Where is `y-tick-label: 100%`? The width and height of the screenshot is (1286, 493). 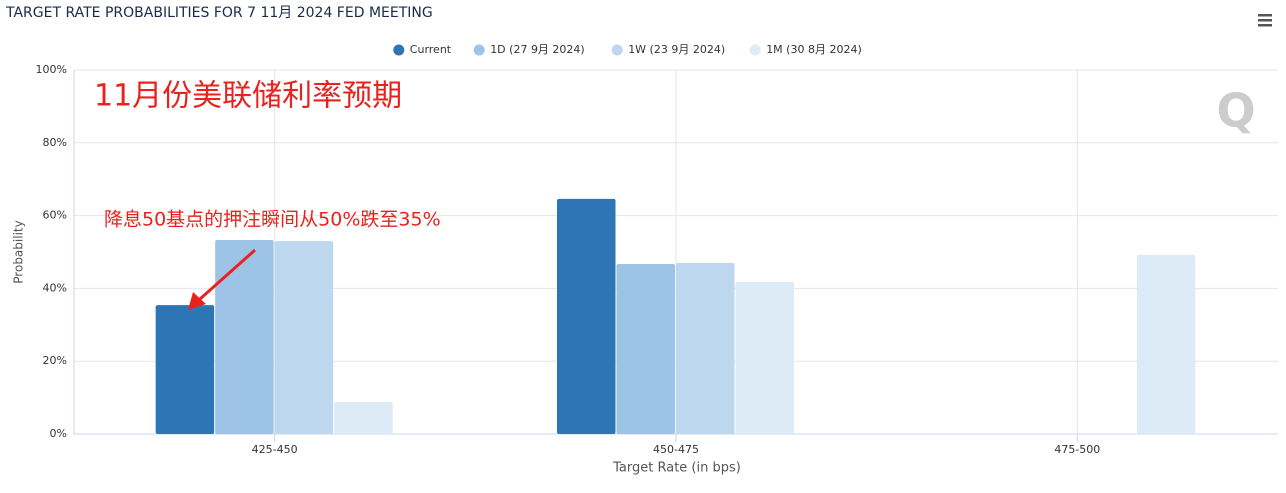
y-tick-label: 100% is located at coordinates (51, 69).